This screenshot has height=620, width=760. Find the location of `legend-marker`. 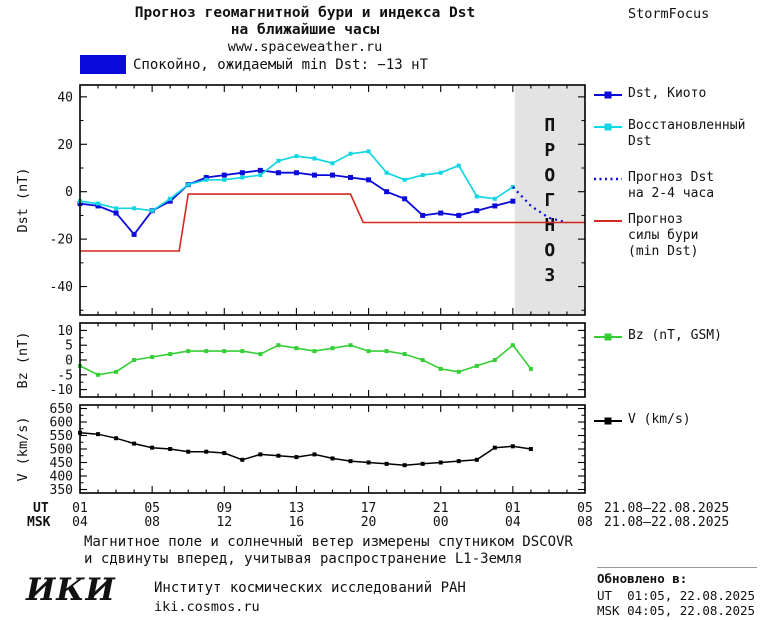

legend-marker is located at coordinates (608, 95).